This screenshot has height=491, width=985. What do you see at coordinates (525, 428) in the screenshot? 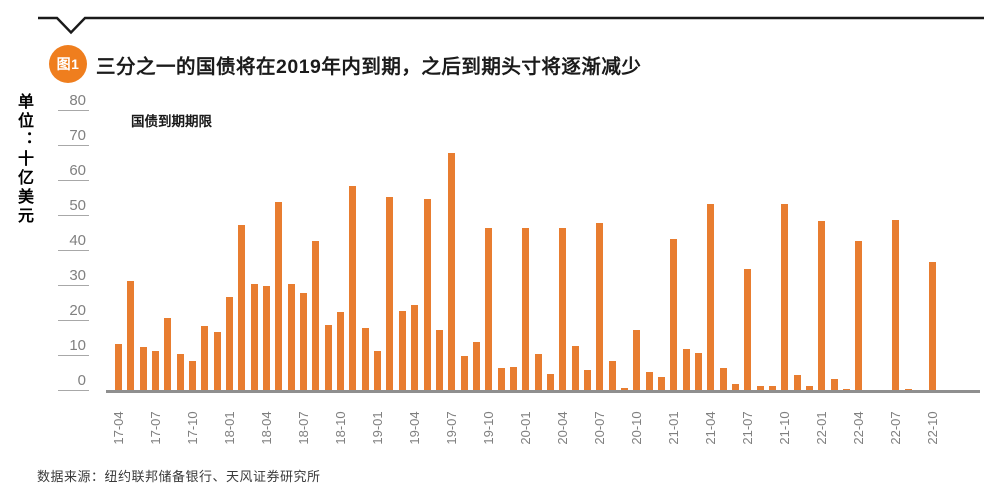
I see `x-axis-tick-label: 20-01` at bounding box center [525, 428].